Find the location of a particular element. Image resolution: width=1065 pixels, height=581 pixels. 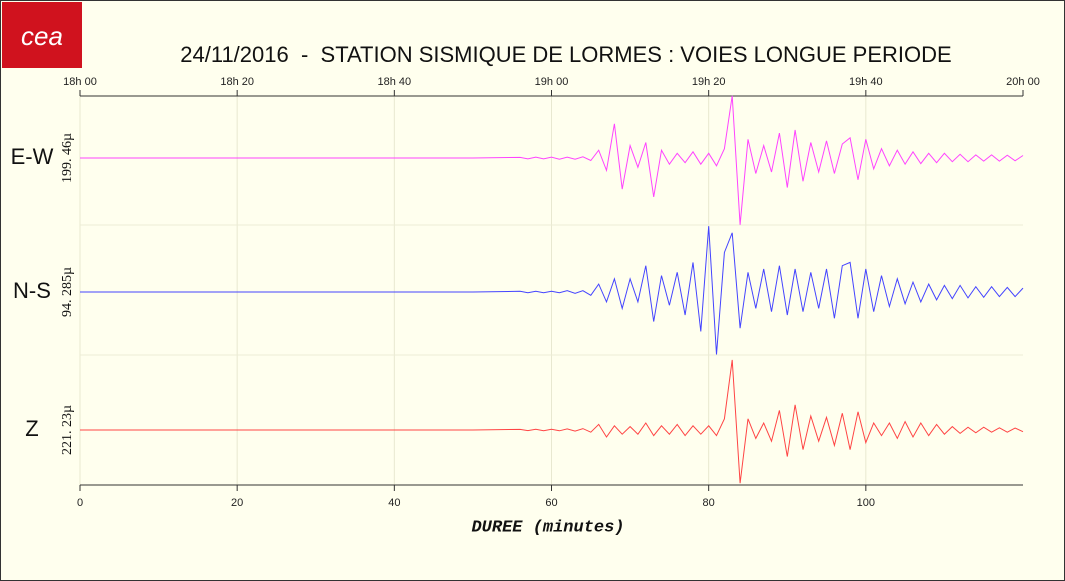

x2-tick-label: 18h 40 is located at coordinates (395, 82).